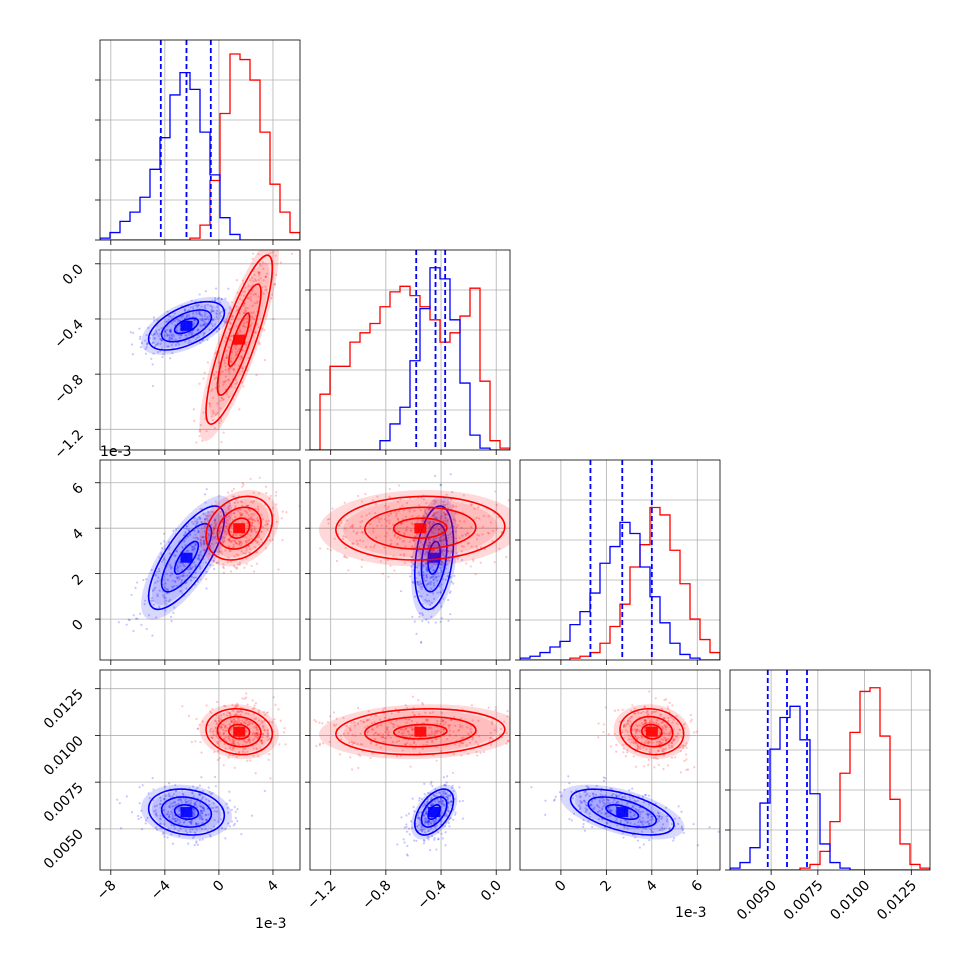  Describe the element at coordinates (186, 812) in the screenshot. I see `density-contour` at that location.